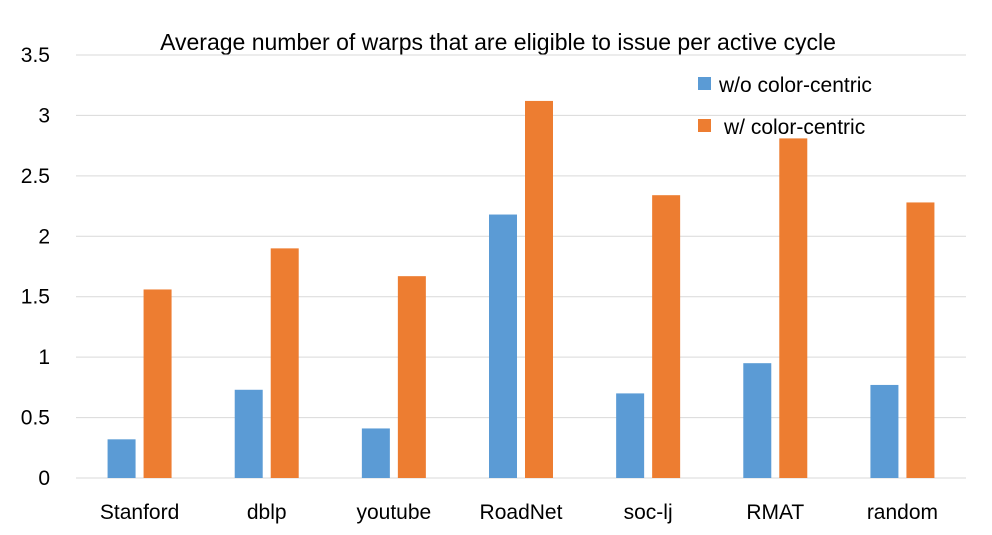 This screenshot has height=535, width=992. I want to click on y-tick-label: 1.5, so click(35, 297).